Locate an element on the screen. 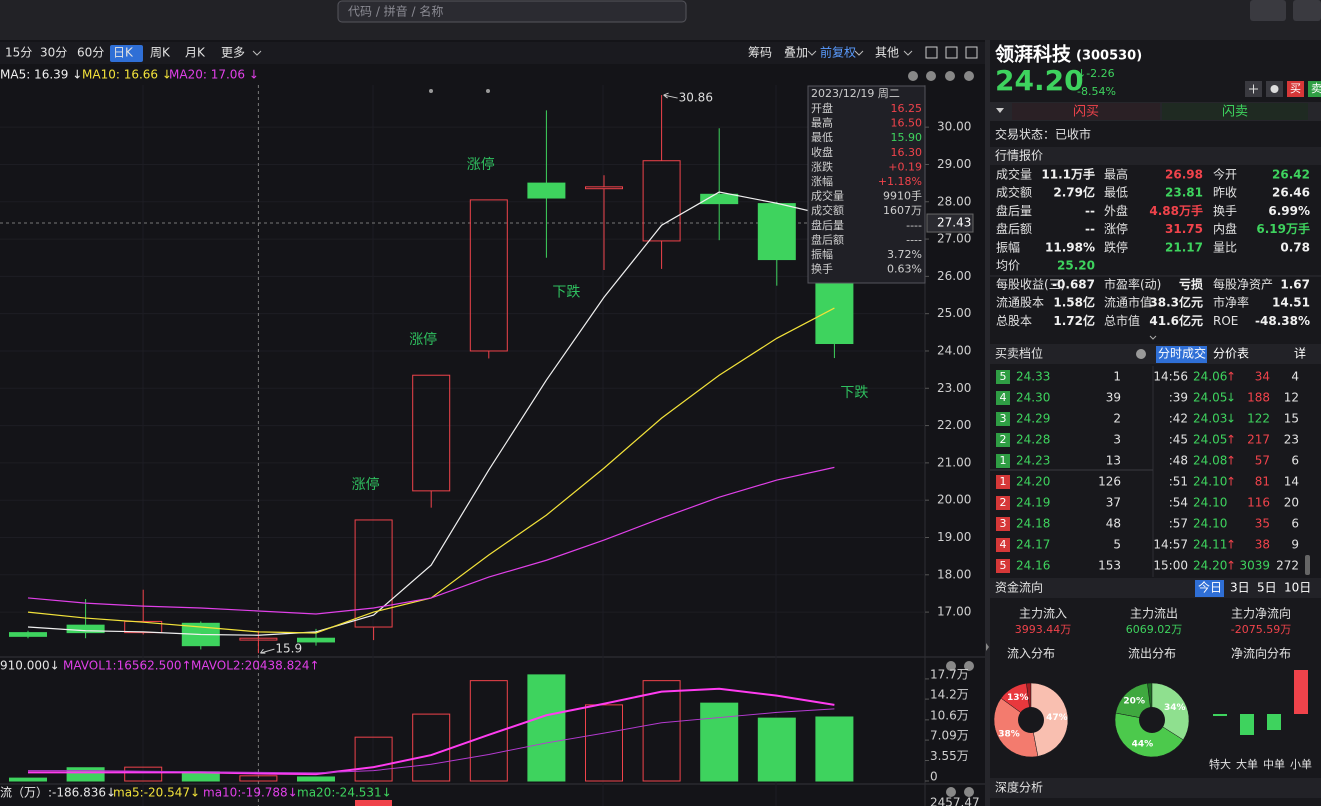  book-volume: 3 is located at coordinates (1117, 440).